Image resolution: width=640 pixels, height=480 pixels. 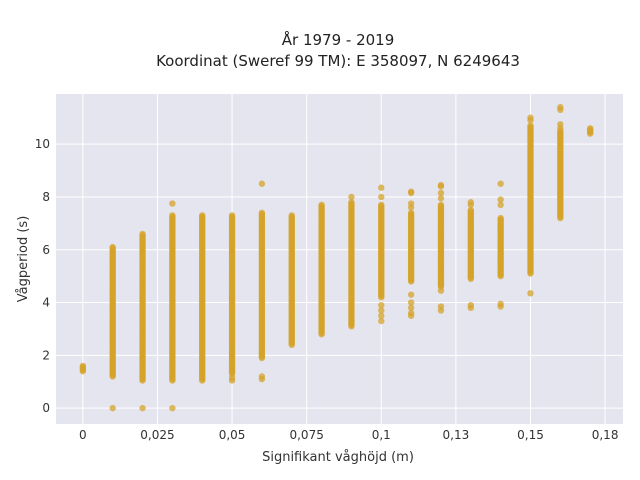 What do you see at coordinates (306, 435) in the screenshot?
I see `x-tick-label: 0,075` at bounding box center [306, 435].